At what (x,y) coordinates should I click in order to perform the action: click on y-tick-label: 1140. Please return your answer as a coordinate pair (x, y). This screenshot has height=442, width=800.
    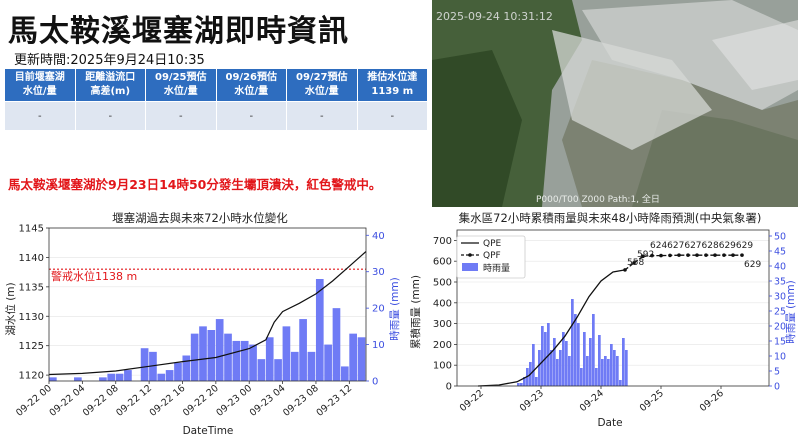
    Looking at the image, I should click on (31, 258).